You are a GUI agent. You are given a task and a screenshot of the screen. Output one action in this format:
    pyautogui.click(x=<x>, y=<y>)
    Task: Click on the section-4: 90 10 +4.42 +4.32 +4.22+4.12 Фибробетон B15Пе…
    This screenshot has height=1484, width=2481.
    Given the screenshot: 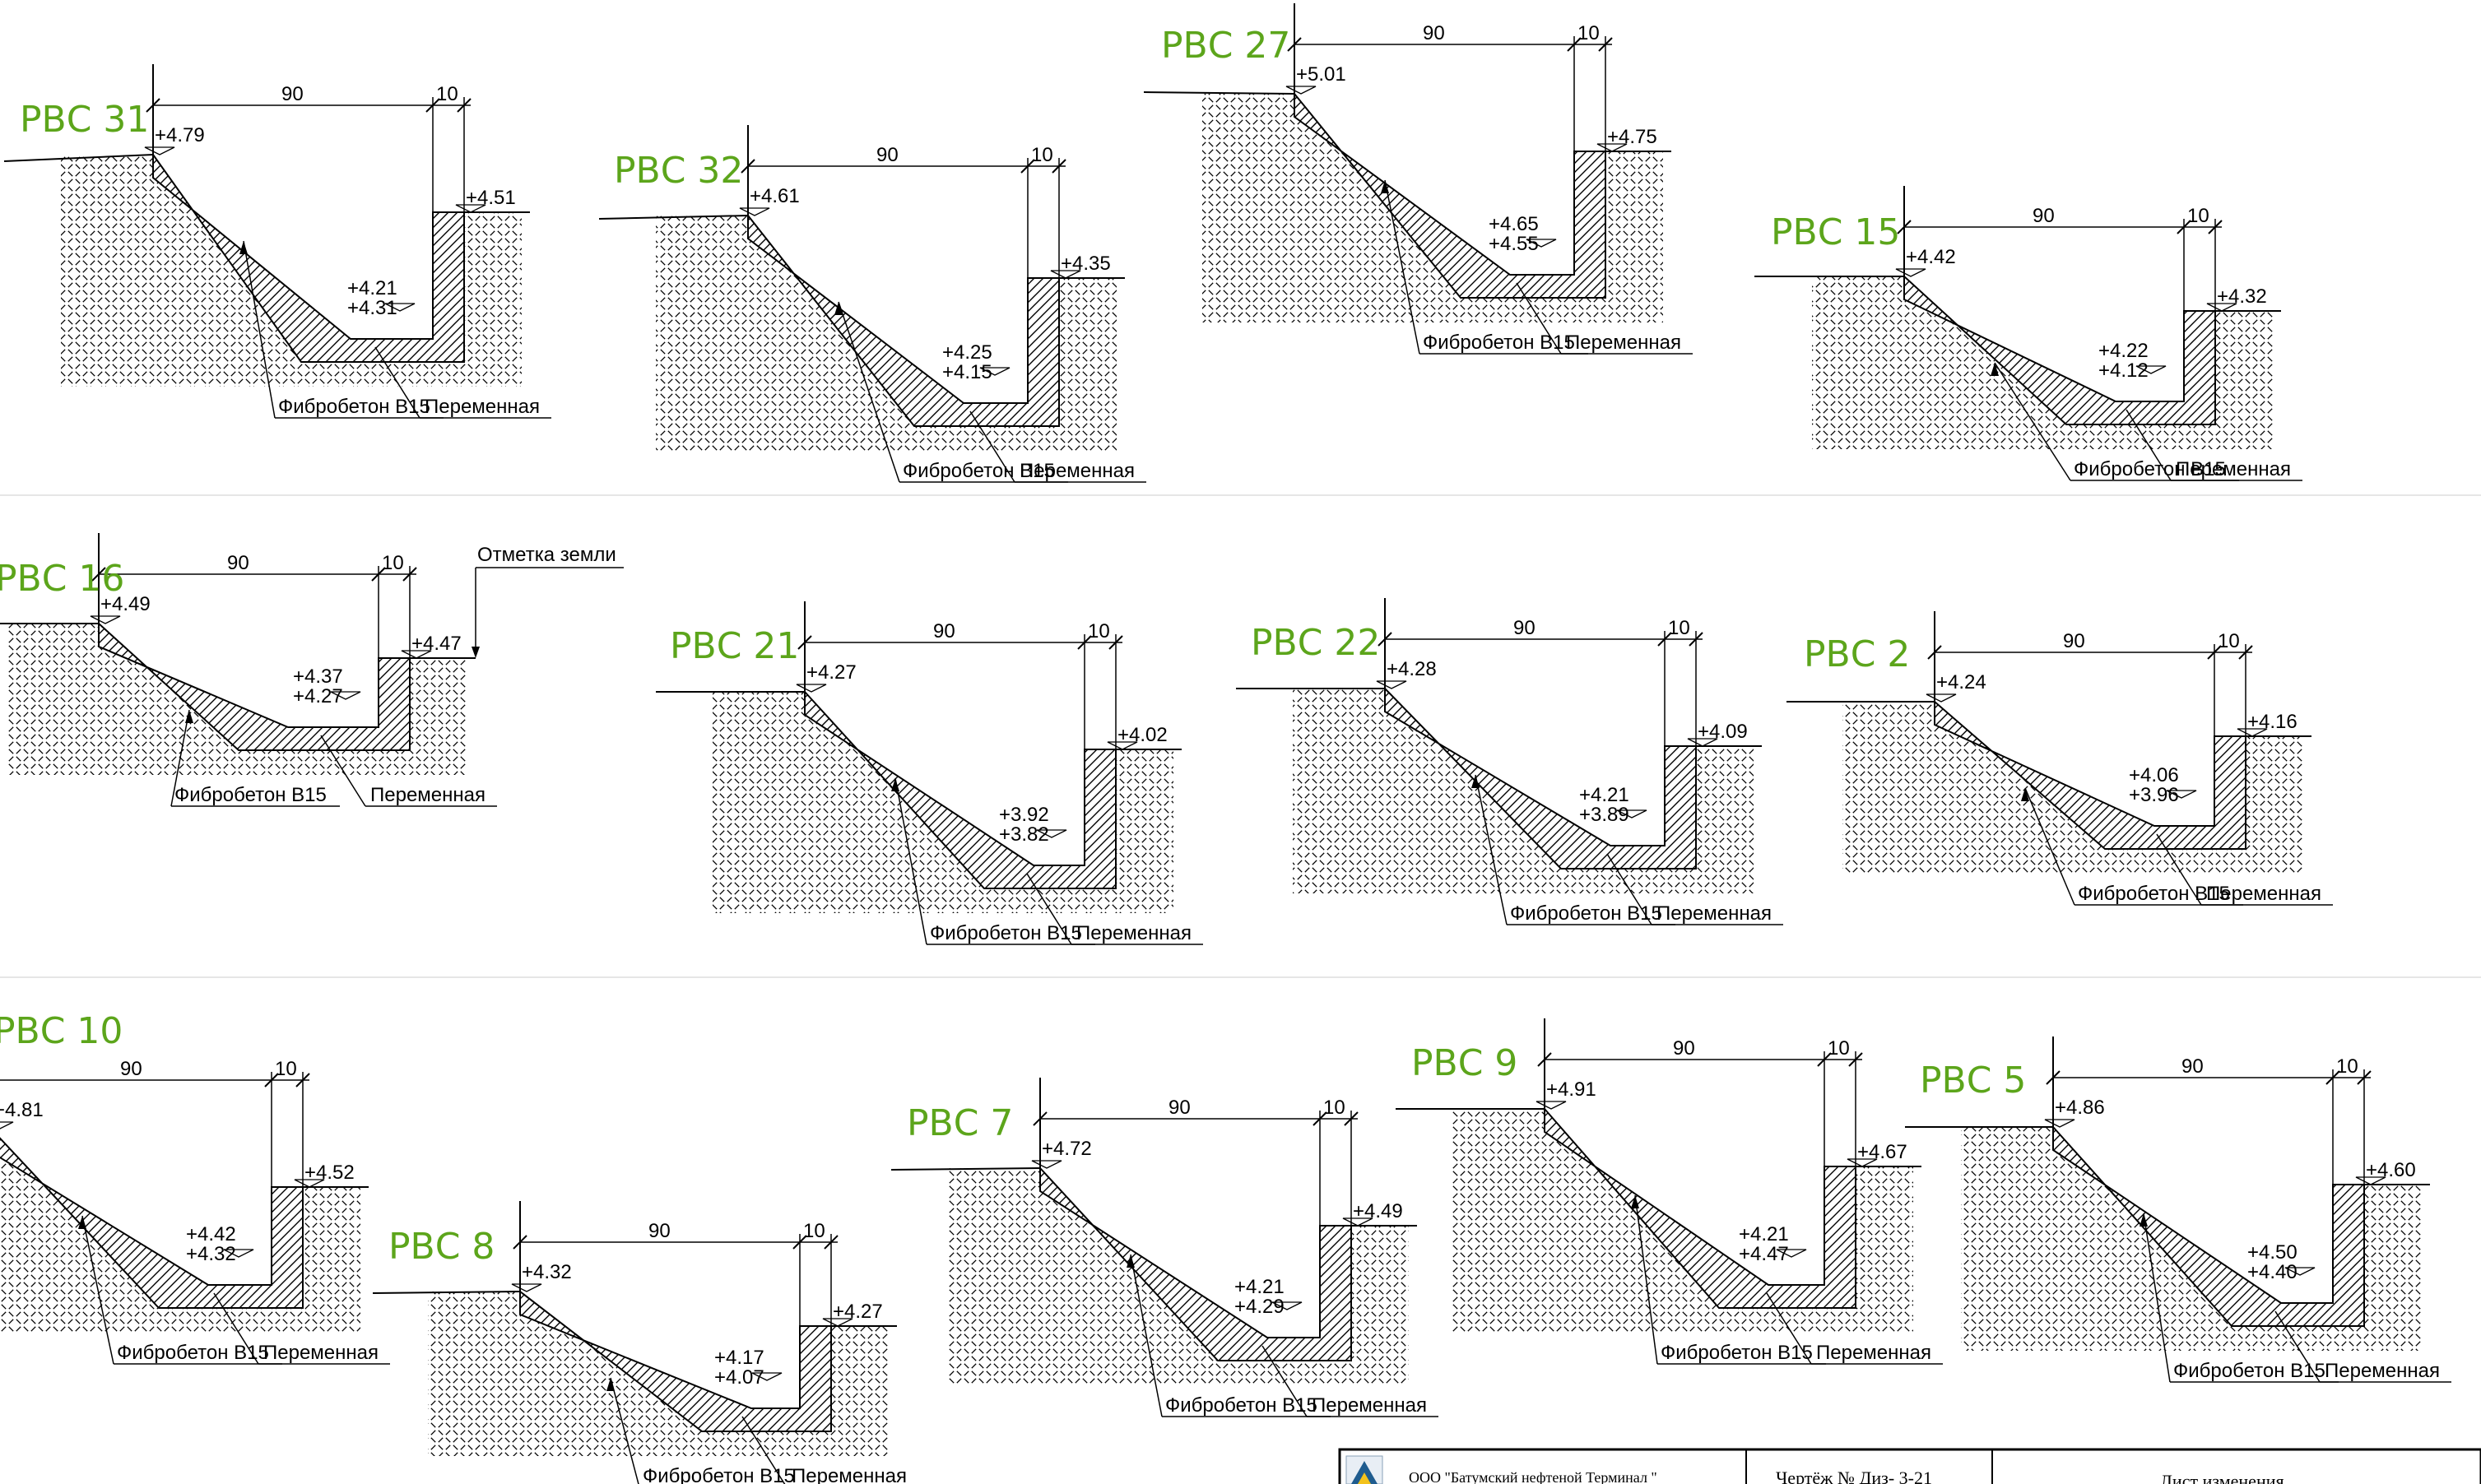 What is the action you would take?
    pyautogui.click(x=2028, y=333)
    